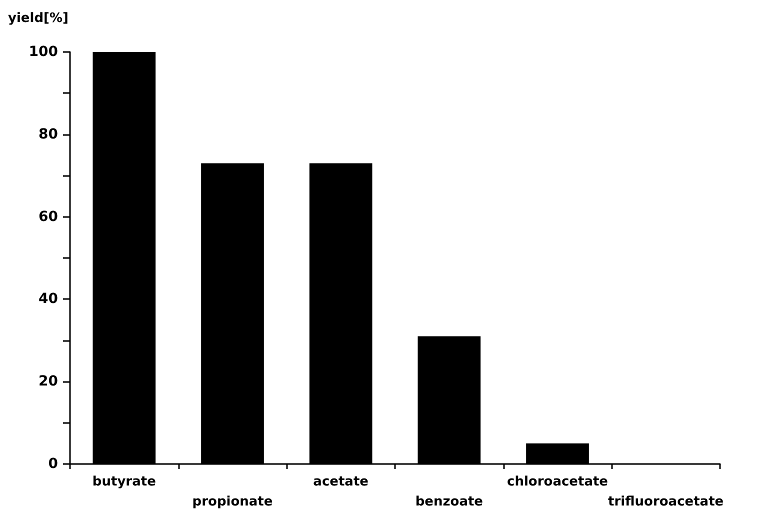 The height and width of the screenshot is (523, 764). I want to click on y-tick-label: 0, so click(53, 464).